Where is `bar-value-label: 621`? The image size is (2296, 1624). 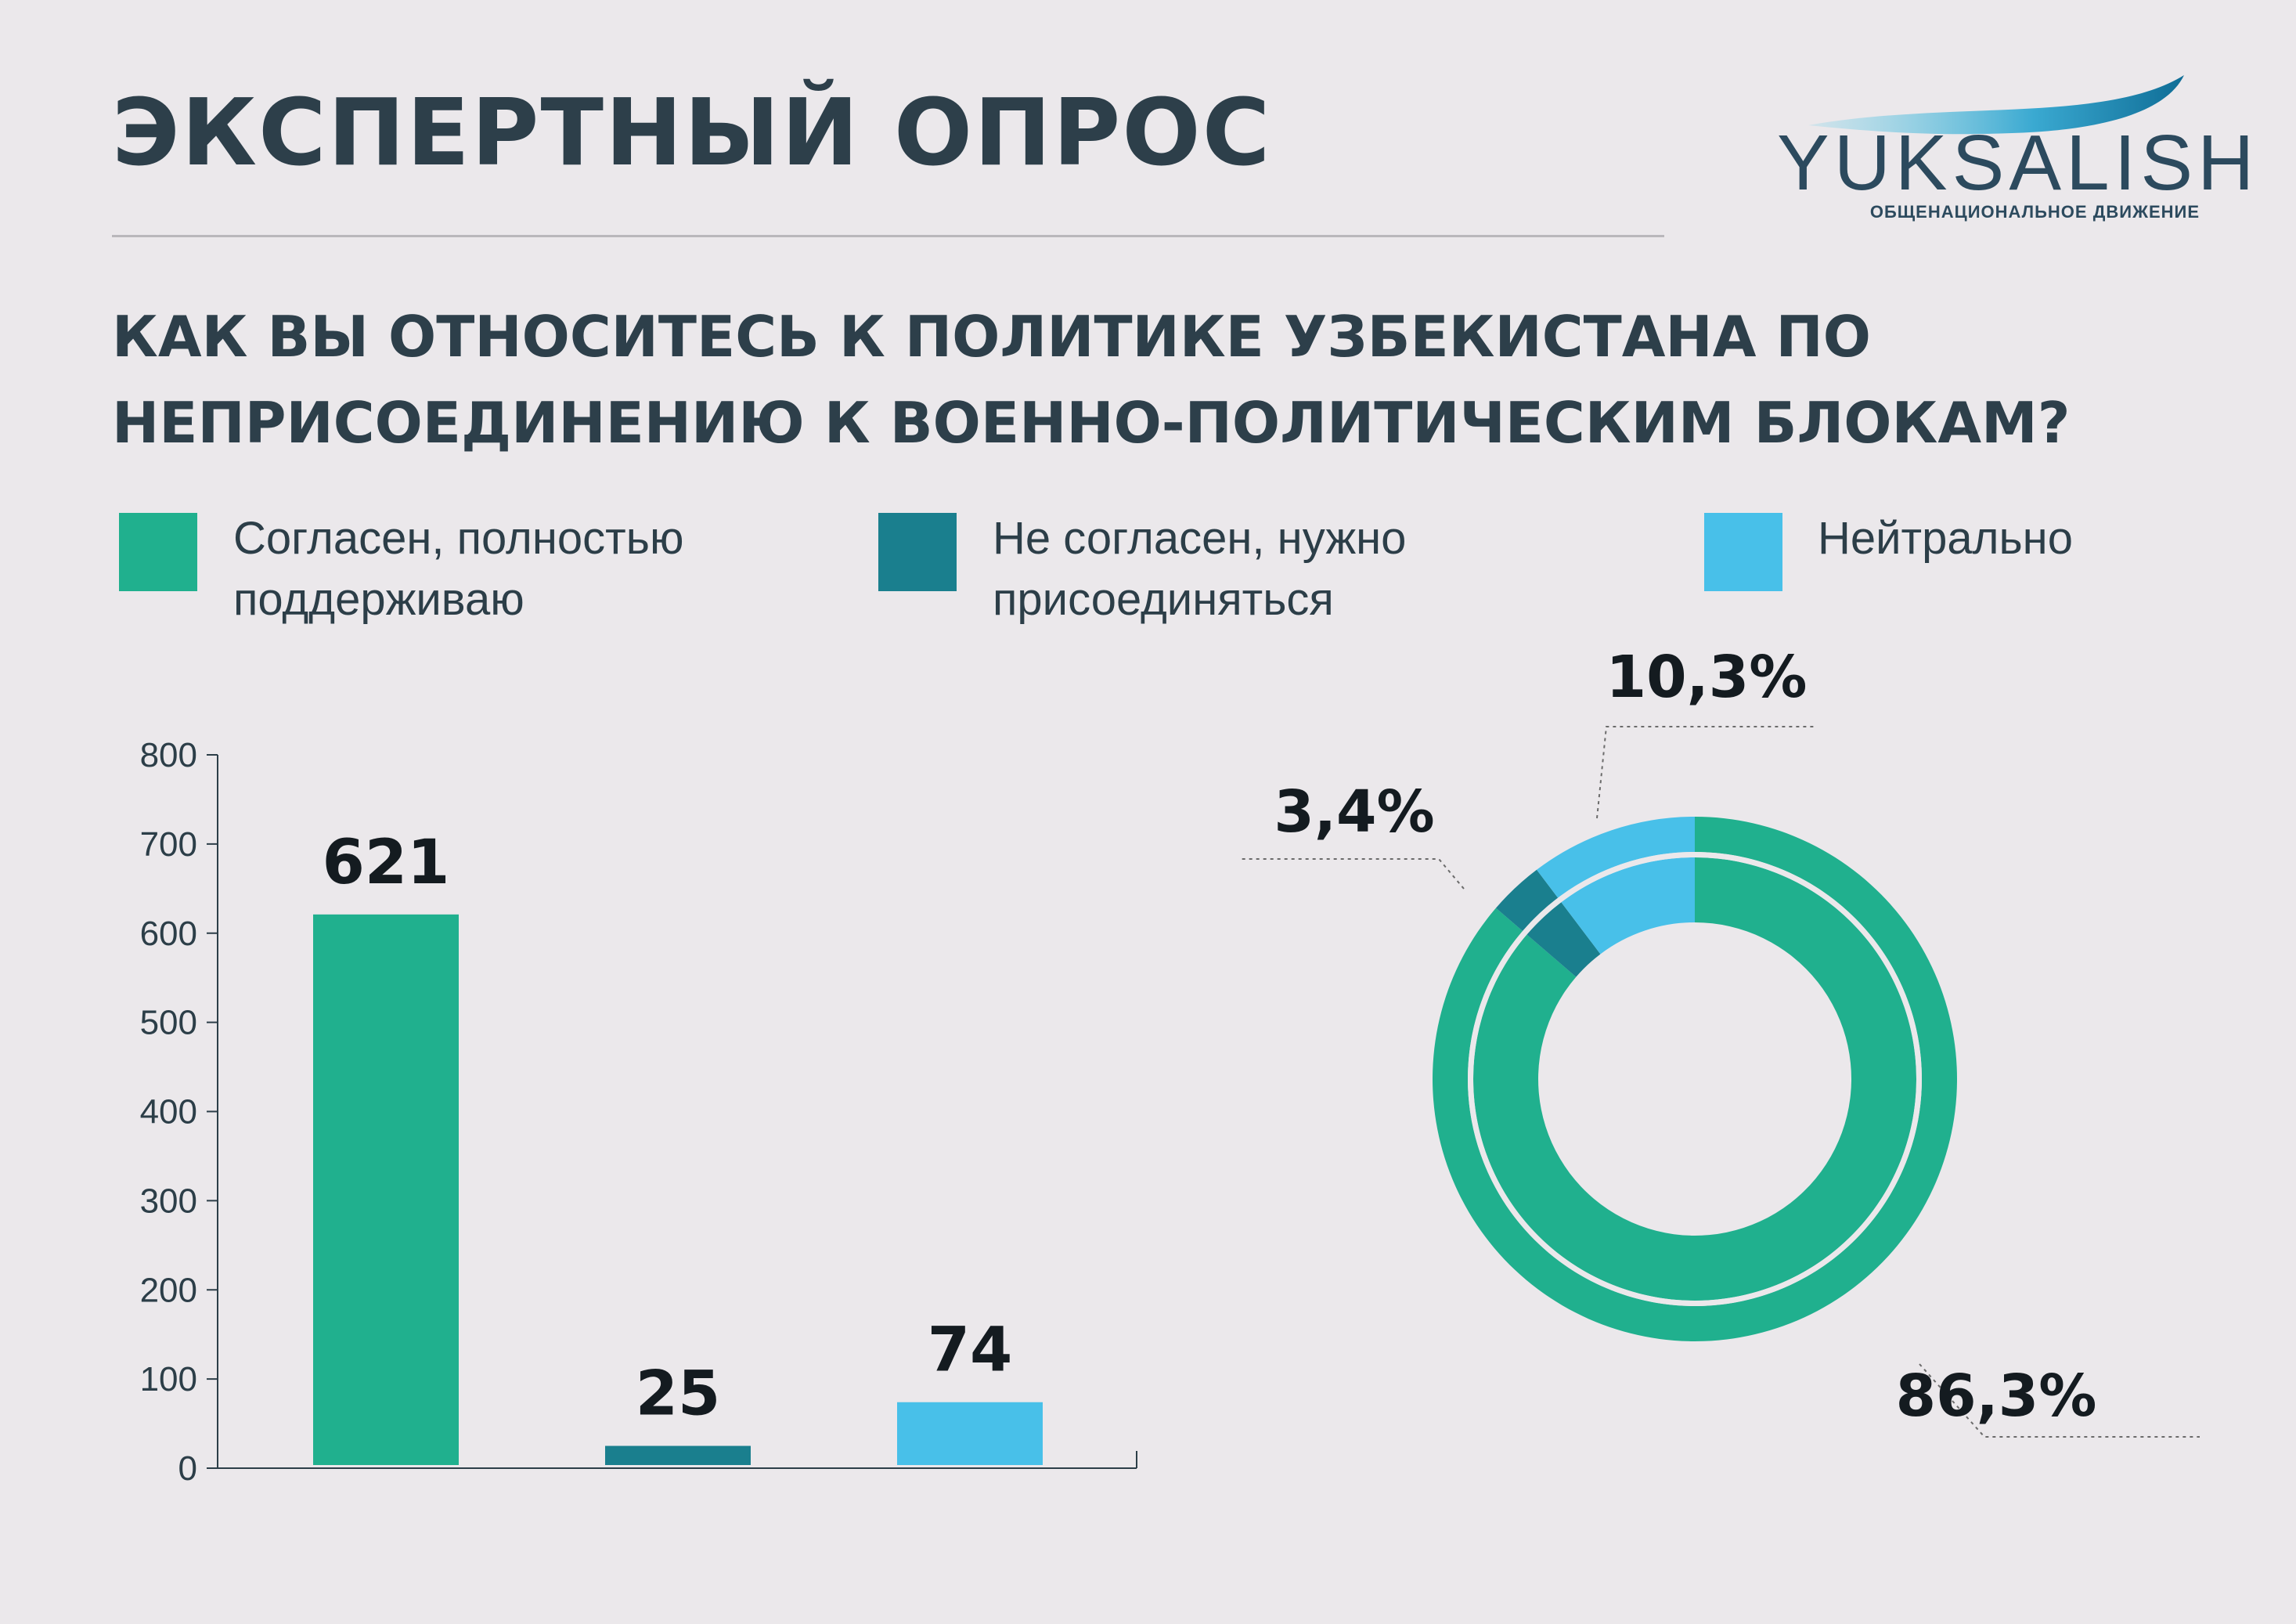 bar-value-label: 621 is located at coordinates (386, 863).